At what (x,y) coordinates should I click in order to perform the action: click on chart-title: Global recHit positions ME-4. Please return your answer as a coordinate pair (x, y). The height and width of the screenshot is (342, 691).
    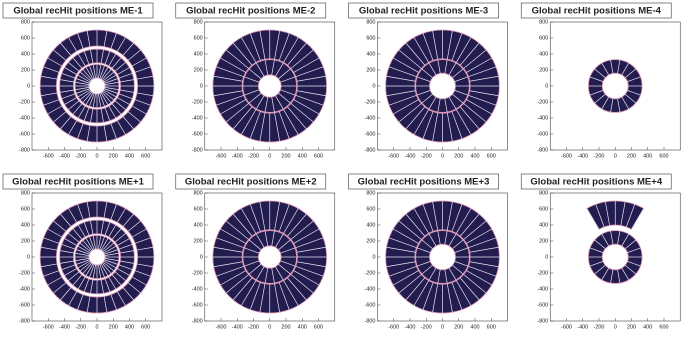
    Looking at the image, I should click on (597, 11).